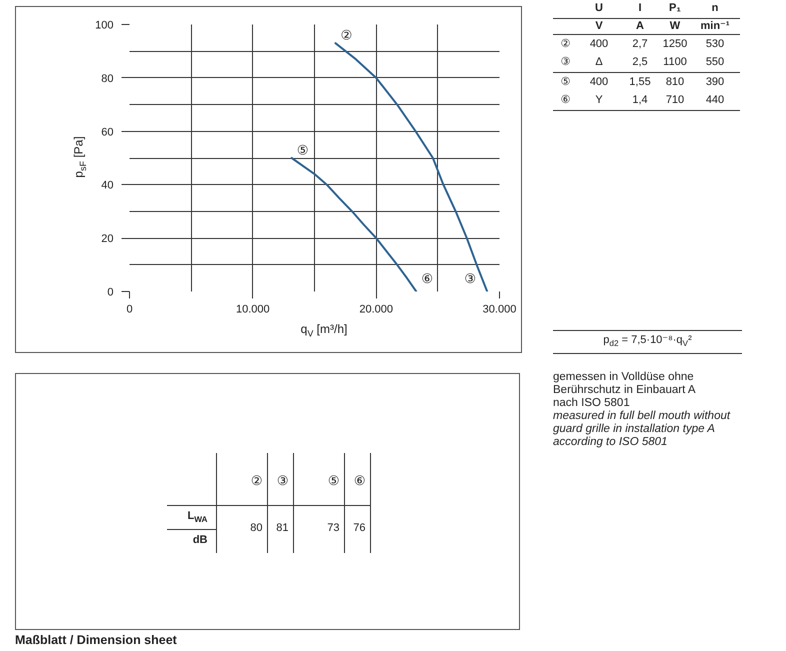 The image size is (786, 651). I want to click on text: 81, so click(282, 528).